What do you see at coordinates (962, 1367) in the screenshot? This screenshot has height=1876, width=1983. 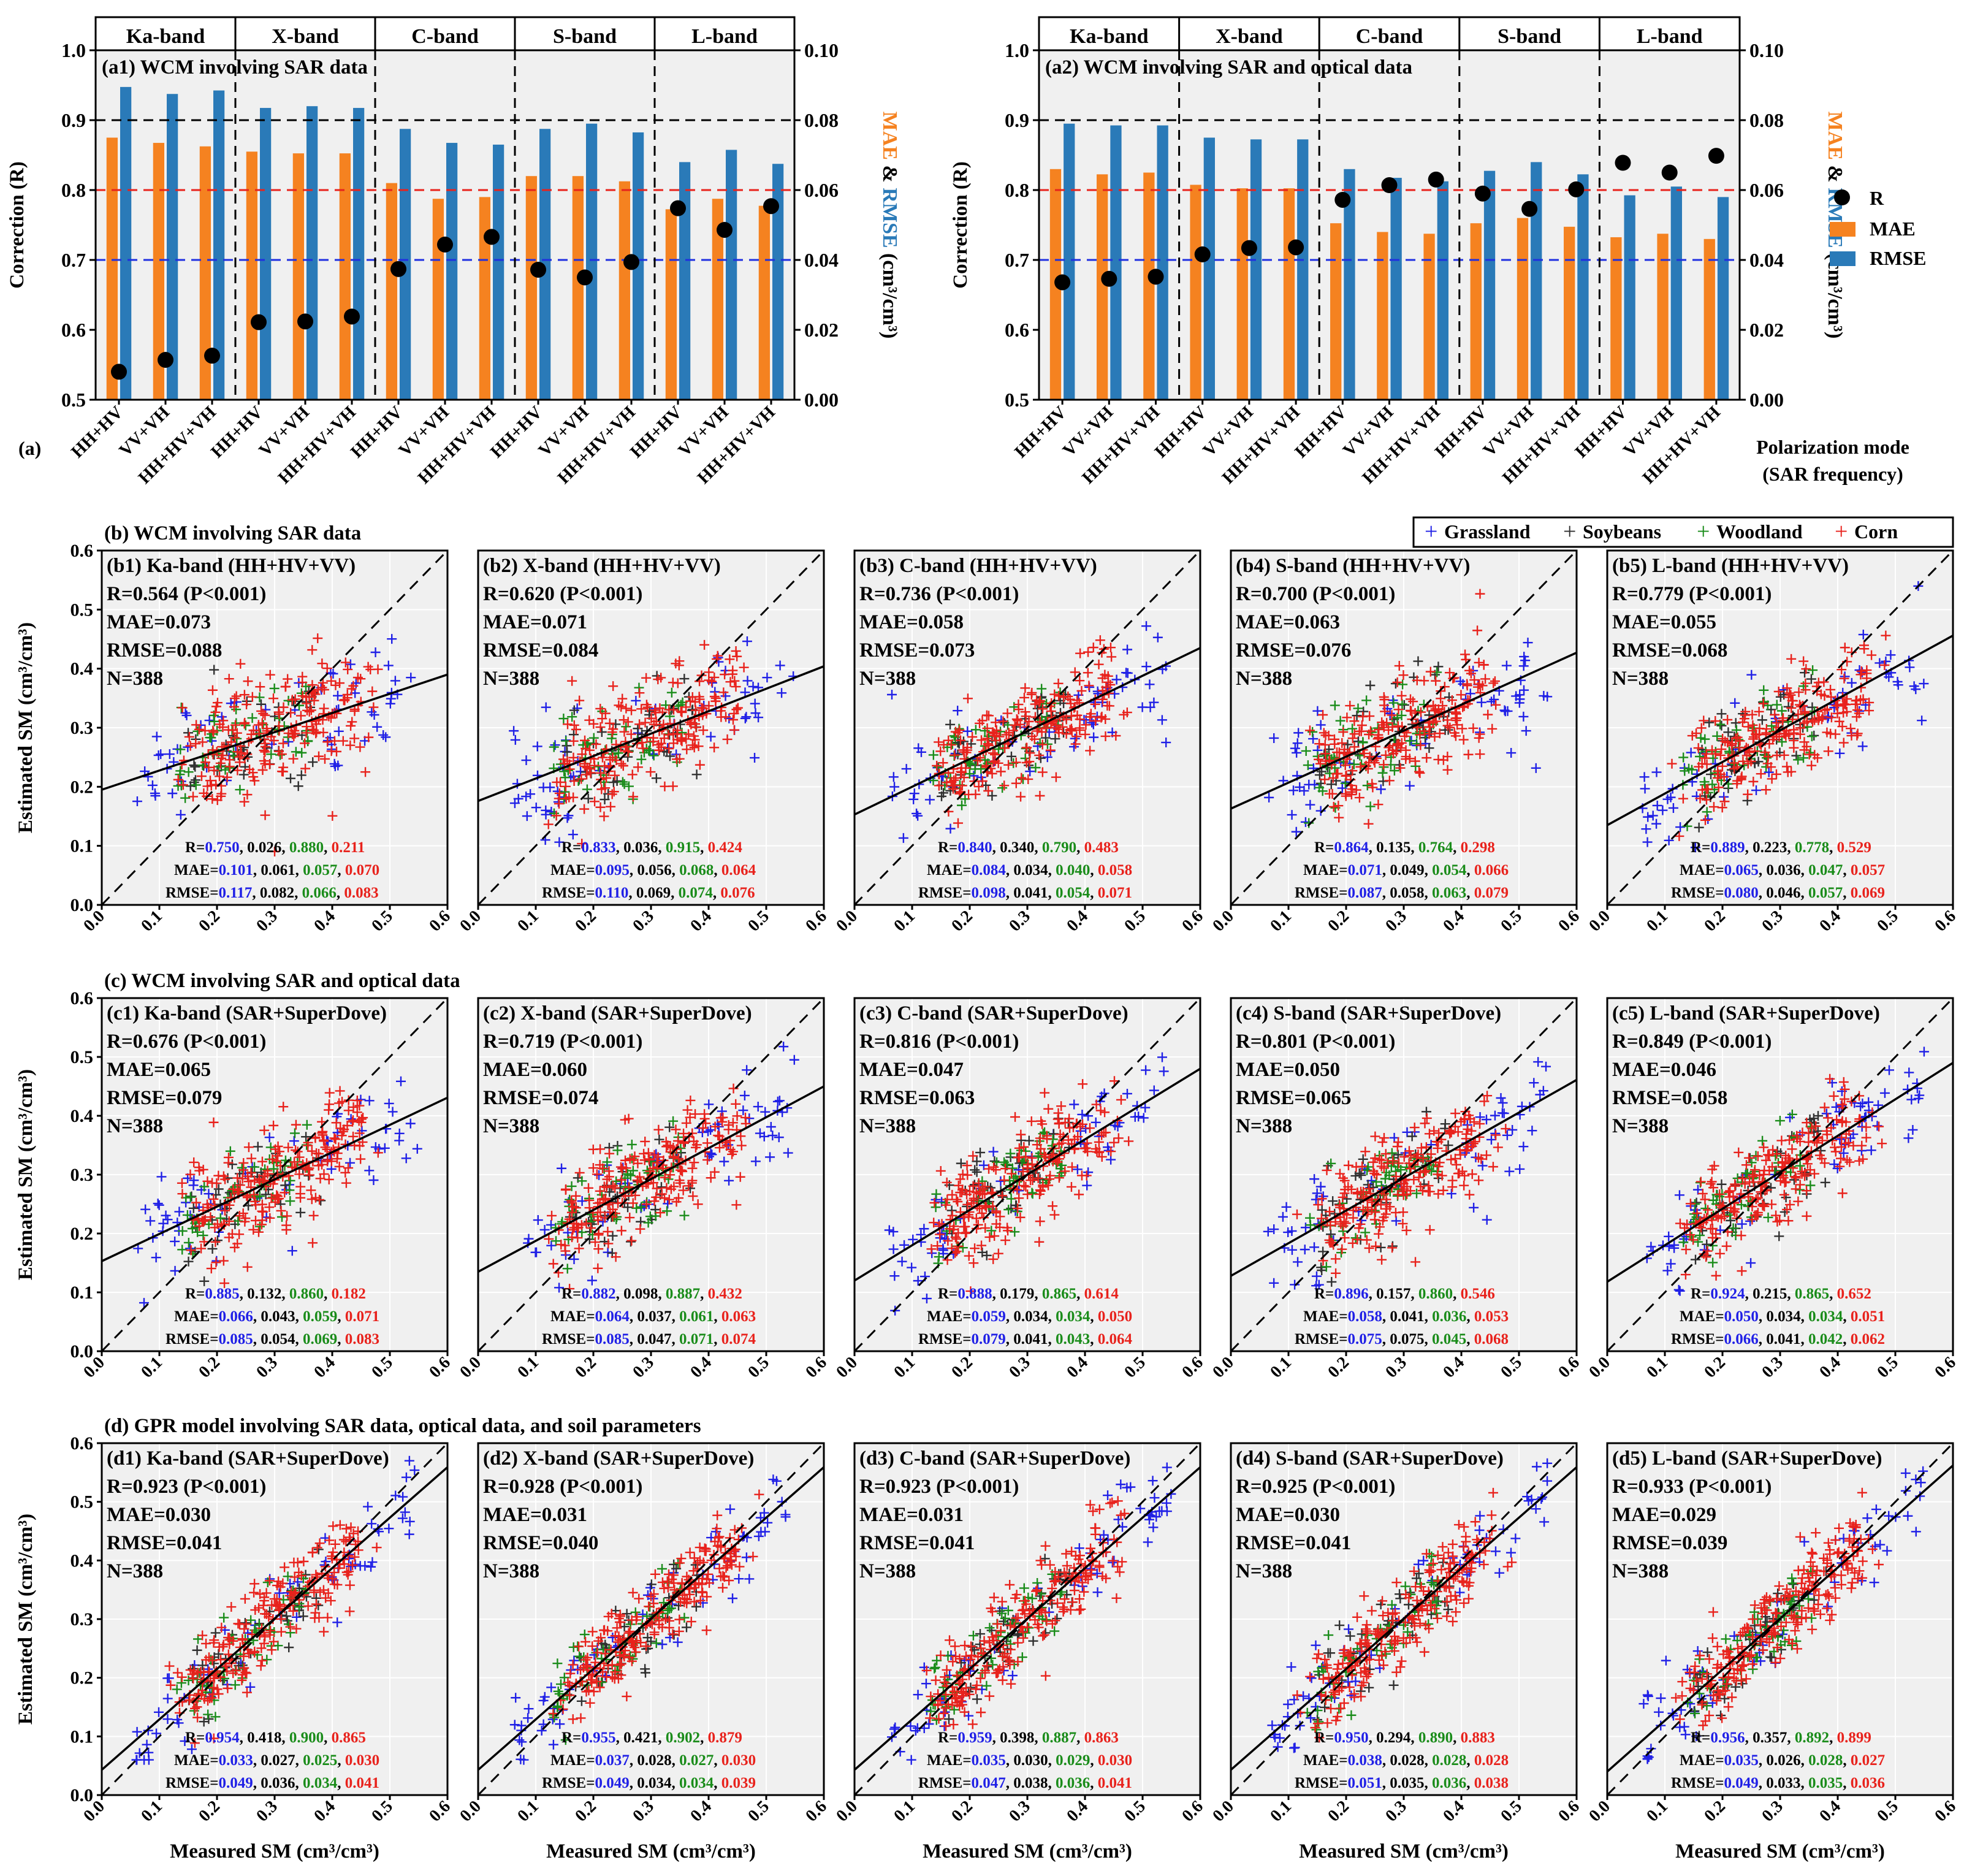 I see `x-tick-label: 0.2` at bounding box center [962, 1367].